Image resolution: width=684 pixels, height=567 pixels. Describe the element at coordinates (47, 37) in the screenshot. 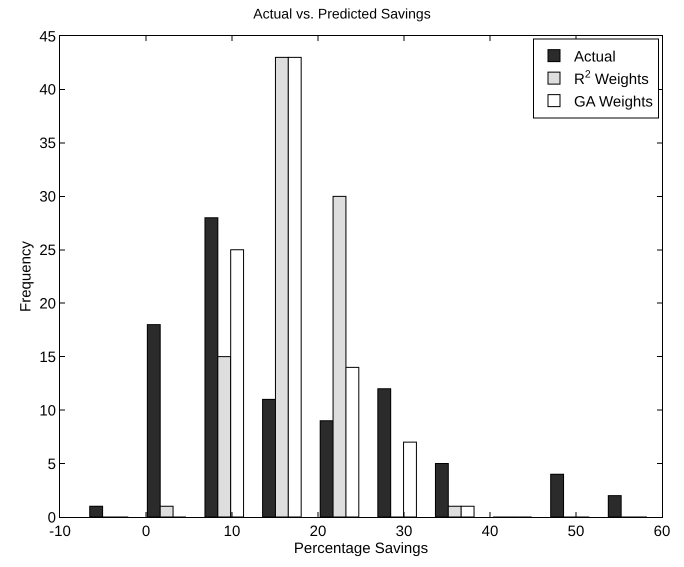

I see `y-tick-label: 45` at that location.